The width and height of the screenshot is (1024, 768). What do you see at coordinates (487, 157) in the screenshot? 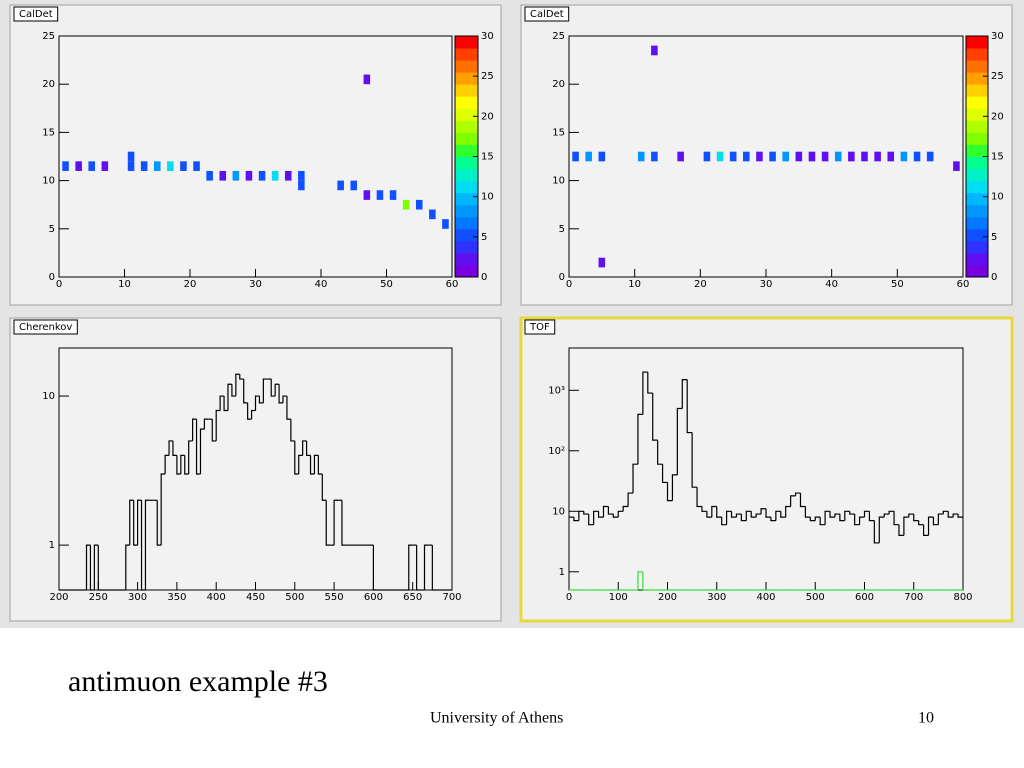
I see `z-tick-label: 15` at bounding box center [487, 157].